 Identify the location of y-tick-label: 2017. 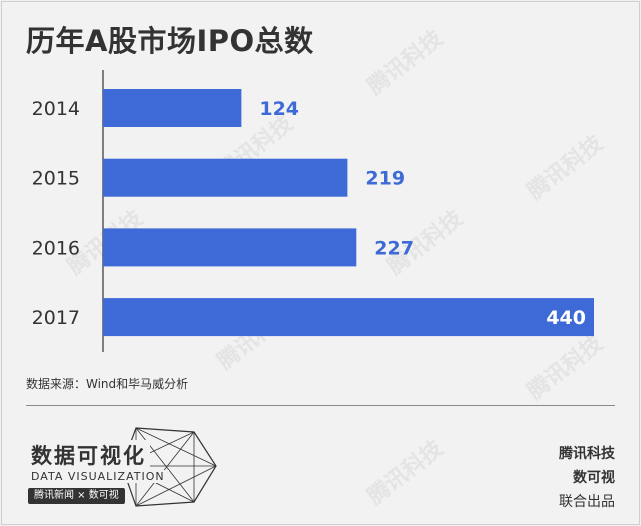
(56, 318).